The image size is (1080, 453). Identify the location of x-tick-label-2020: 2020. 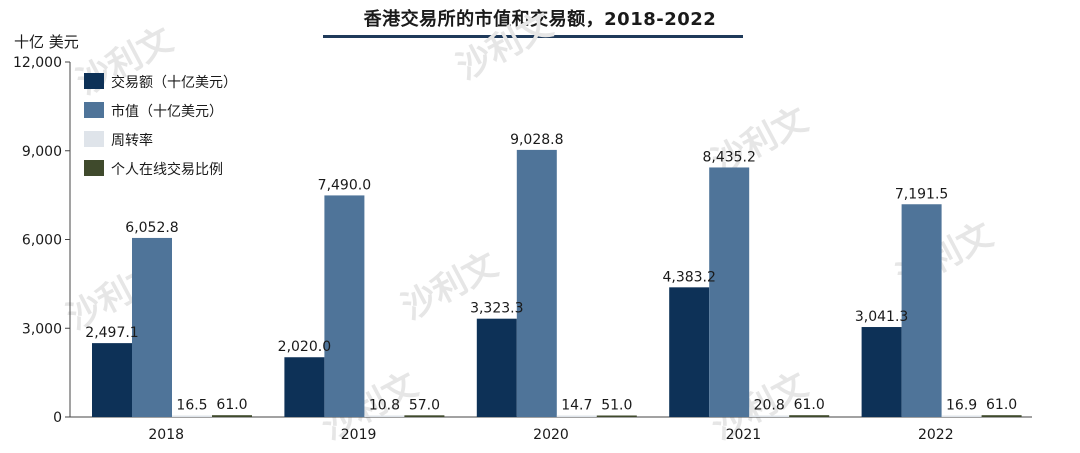
(551, 435).